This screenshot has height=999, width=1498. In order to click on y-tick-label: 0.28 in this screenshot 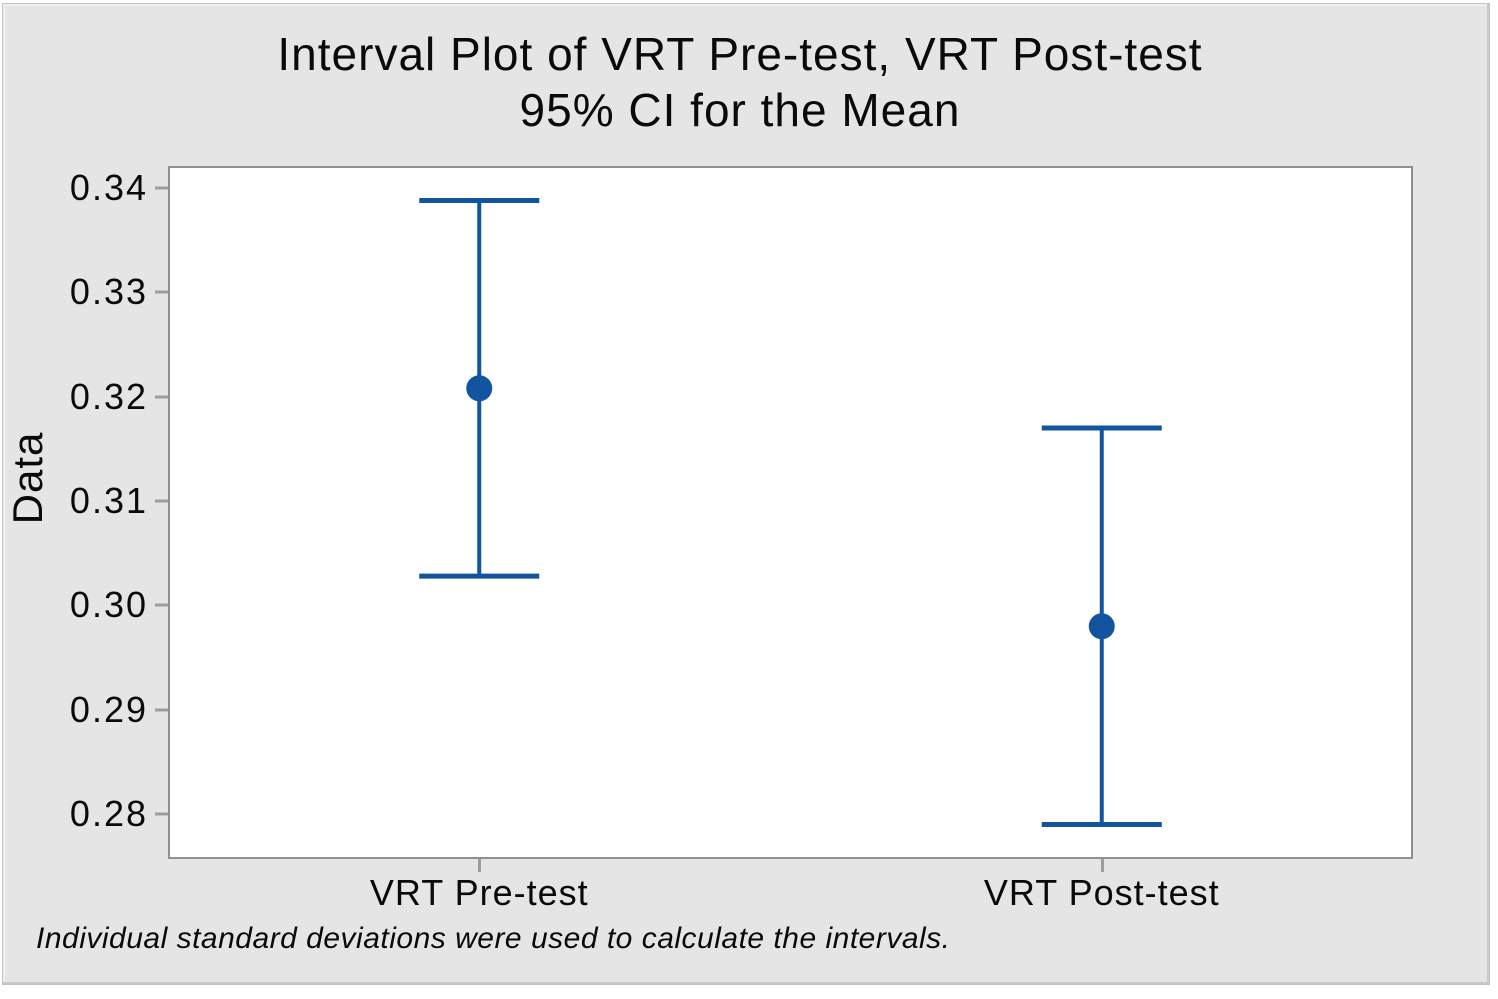, I will do `click(108, 814)`.